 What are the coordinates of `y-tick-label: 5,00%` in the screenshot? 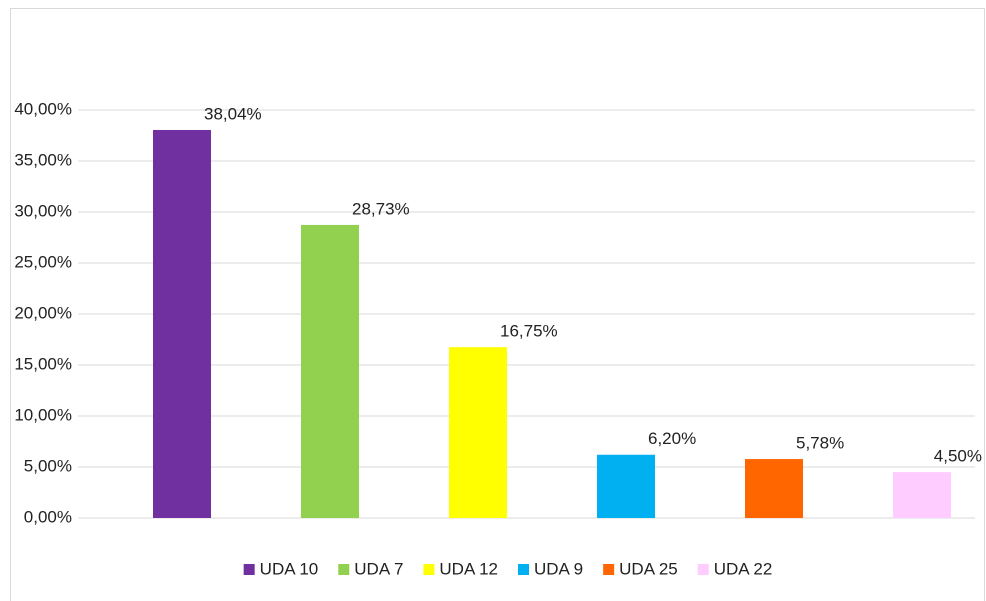 It's located at (48, 465).